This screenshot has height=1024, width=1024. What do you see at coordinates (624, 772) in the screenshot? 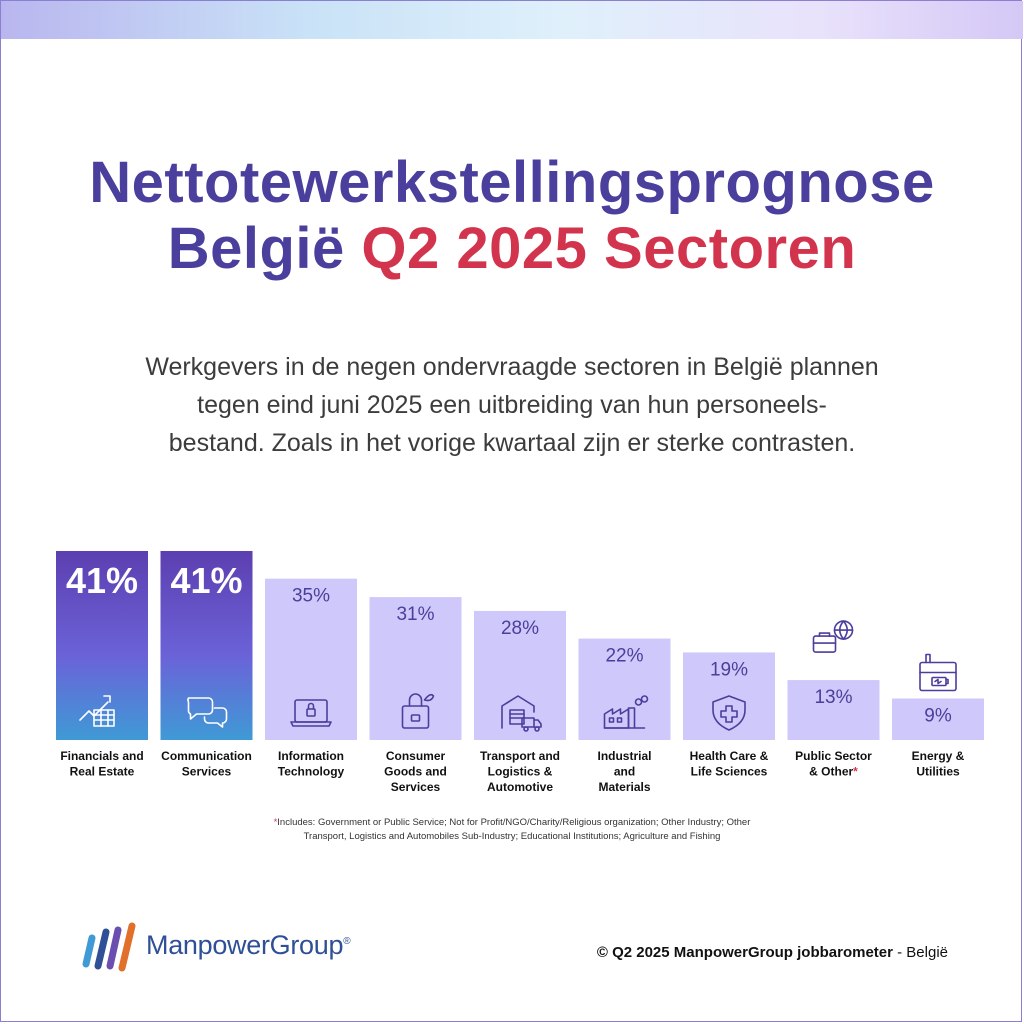
I see `category-label-6-line-2: and` at bounding box center [624, 772].